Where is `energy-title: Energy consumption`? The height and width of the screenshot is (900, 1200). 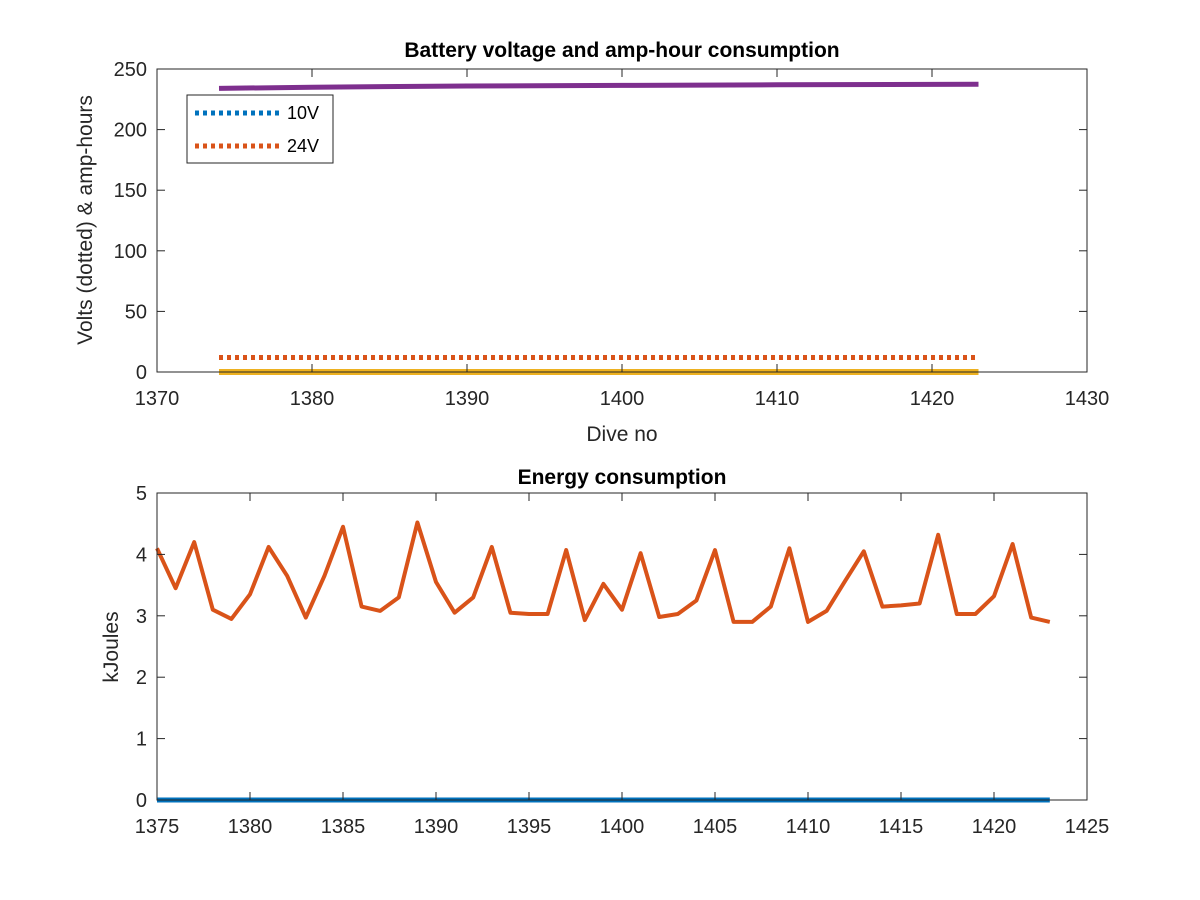 energy-title: Energy consumption is located at coordinates (622, 477).